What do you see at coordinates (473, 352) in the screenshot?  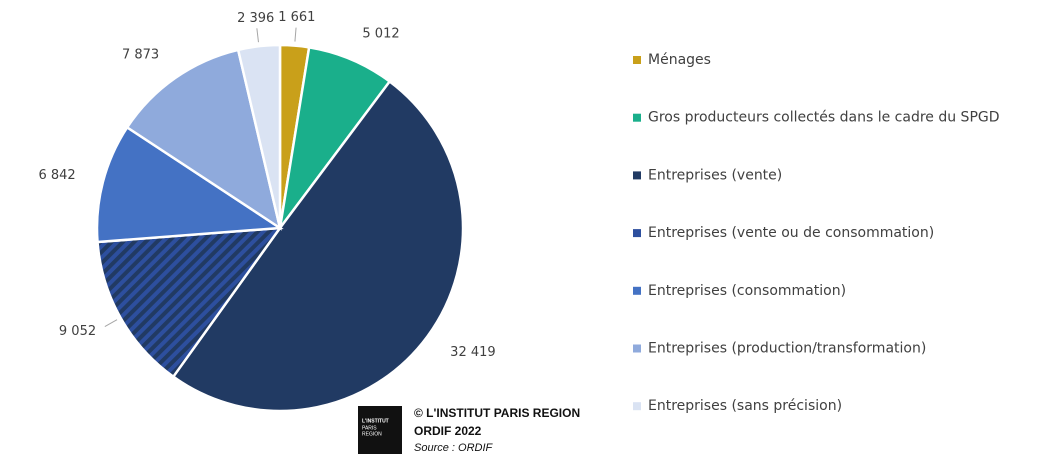 I see `data-label: 32 419` at bounding box center [473, 352].